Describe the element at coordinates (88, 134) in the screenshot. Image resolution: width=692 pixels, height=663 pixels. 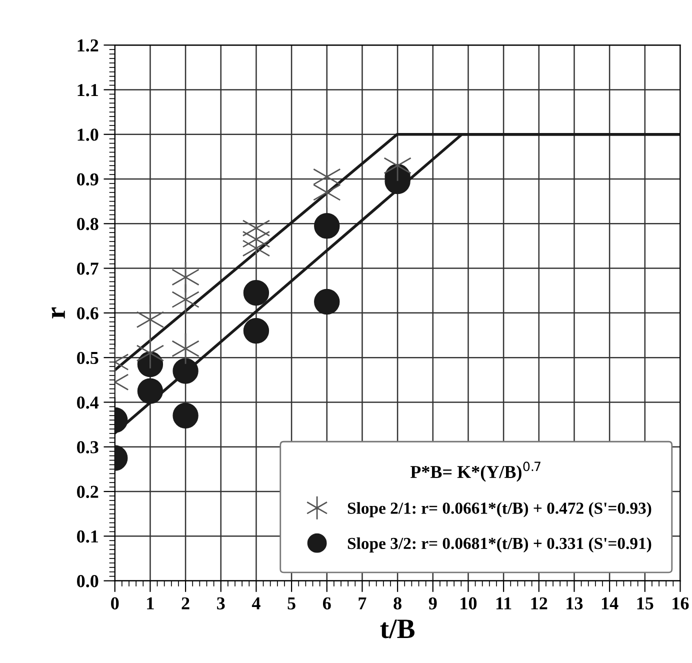
I see `y-tick-label: 1.0` at that location.